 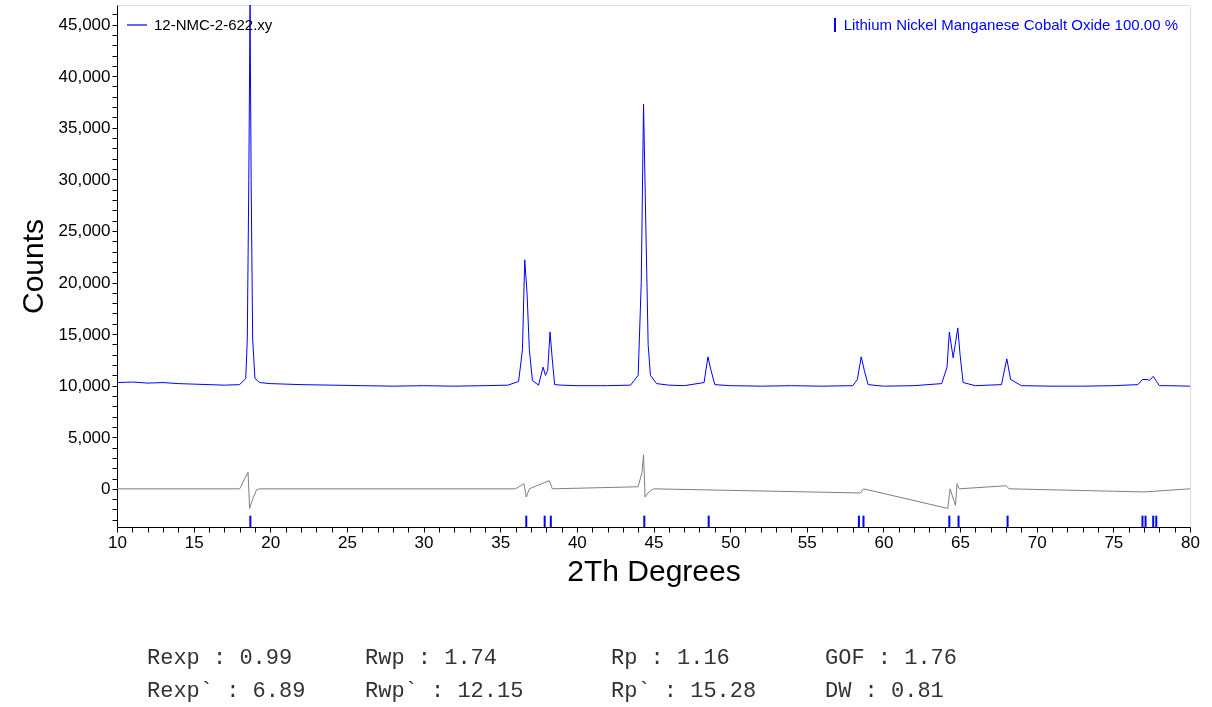 What do you see at coordinates (220, 658) in the screenshot?
I see `text: Rexp : 0.99` at bounding box center [220, 658].